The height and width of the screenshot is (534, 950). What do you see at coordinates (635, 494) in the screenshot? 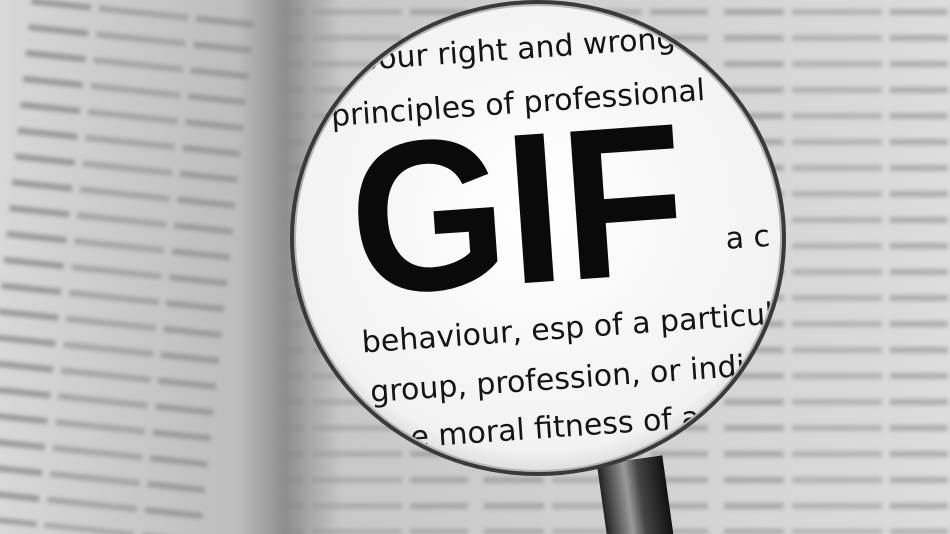
I see `handle` at bounding box center [635, 494].